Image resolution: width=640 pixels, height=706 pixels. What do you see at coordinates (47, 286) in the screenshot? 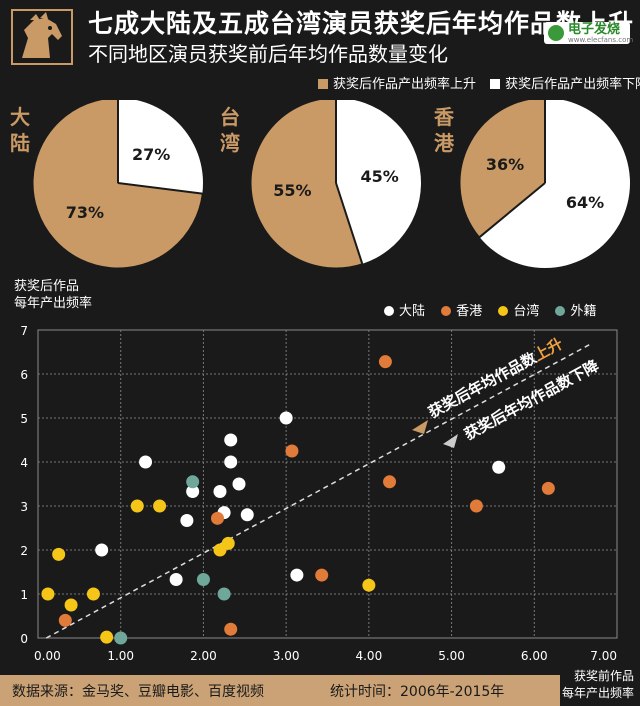
I see `y-axis-title-line: 获奖后作品` at bounding box center [47, 286].